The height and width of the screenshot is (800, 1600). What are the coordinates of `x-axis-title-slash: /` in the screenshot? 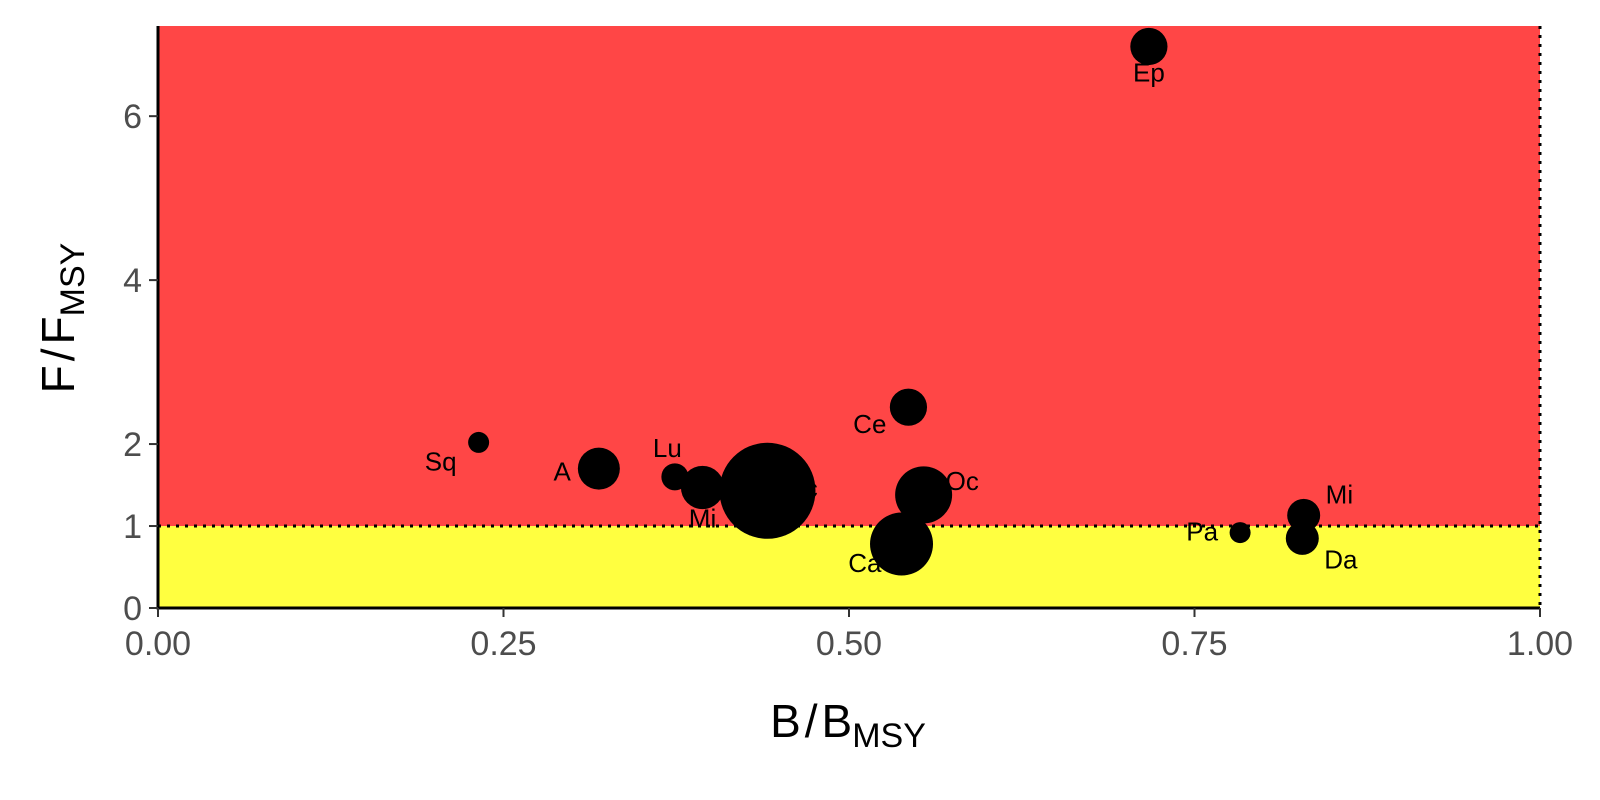 It's located at (811, 721).